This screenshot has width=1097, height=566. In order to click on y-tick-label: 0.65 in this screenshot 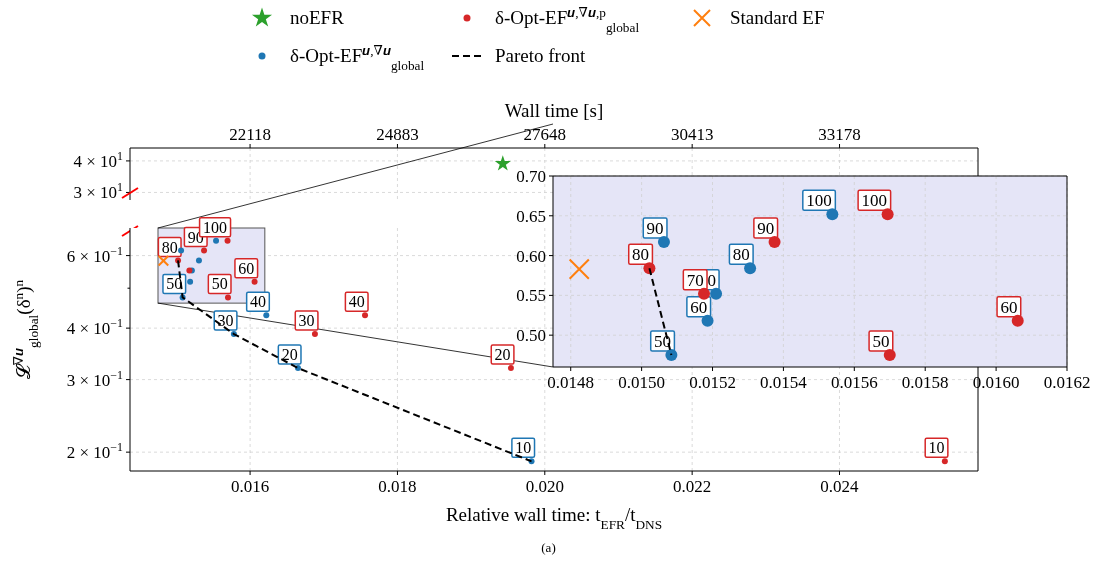, I will do `click(531, 216)`.